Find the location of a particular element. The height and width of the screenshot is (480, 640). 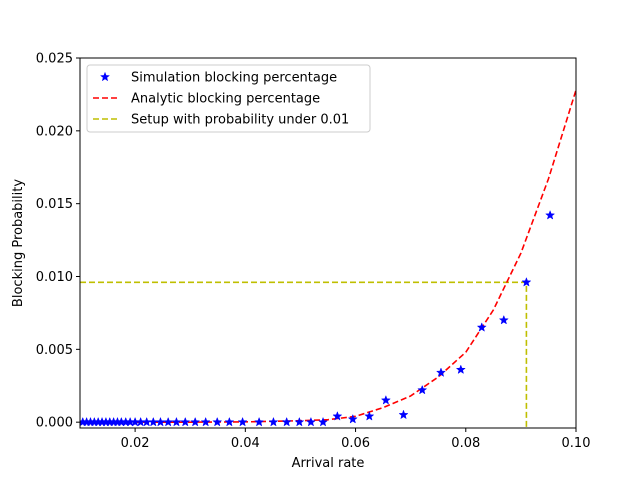

legend-box is located at coordinates (228, 98).